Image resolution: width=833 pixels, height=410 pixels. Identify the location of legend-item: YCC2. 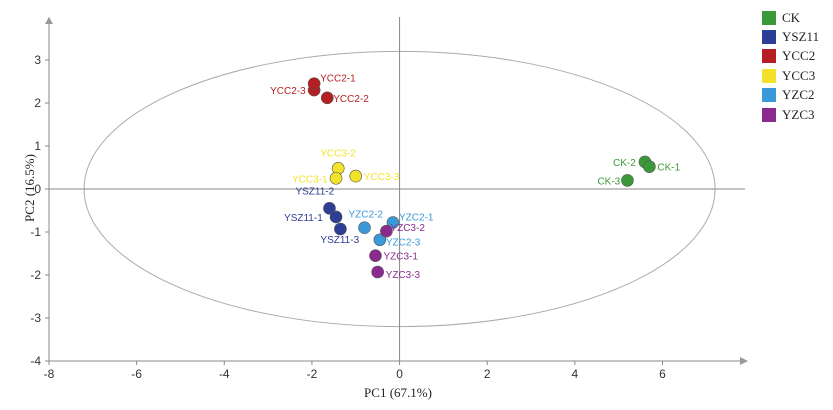
(797, 56).